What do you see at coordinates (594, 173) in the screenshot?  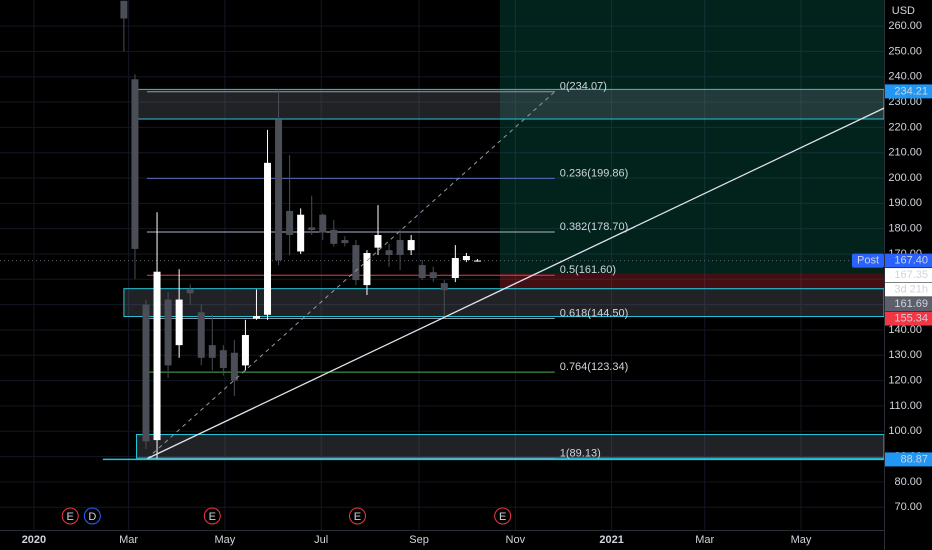 I see `fib-label: 0.236(199.86)` at bounding box center [594, 173].